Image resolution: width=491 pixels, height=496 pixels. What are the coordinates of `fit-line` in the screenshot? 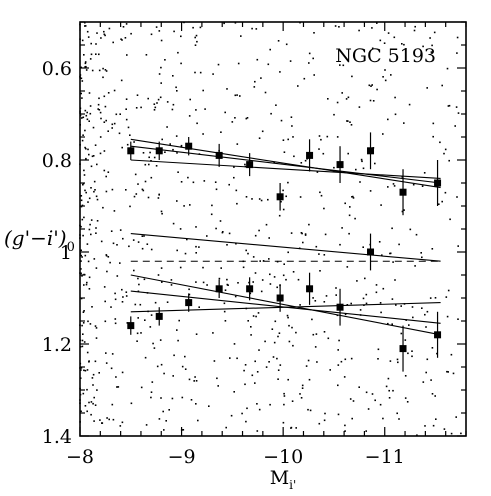 It's located at (285, 169).